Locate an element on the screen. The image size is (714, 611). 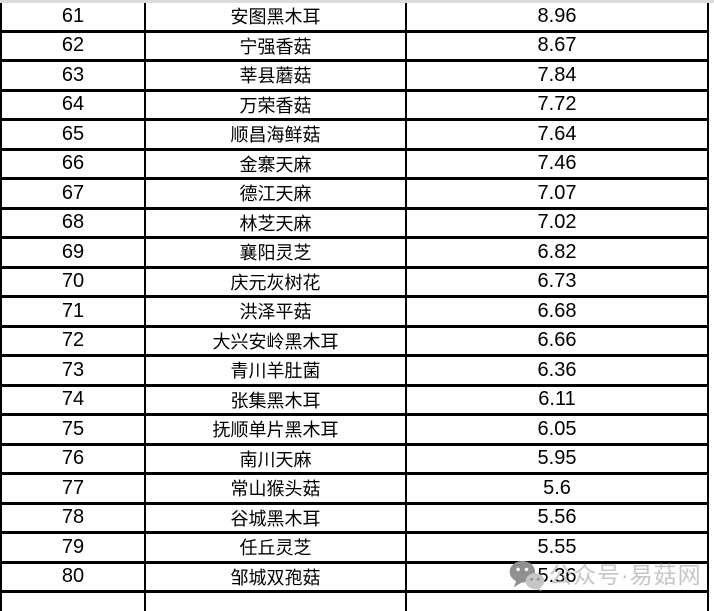
value-cell: 7.07 is located at coordinates (557, 194).